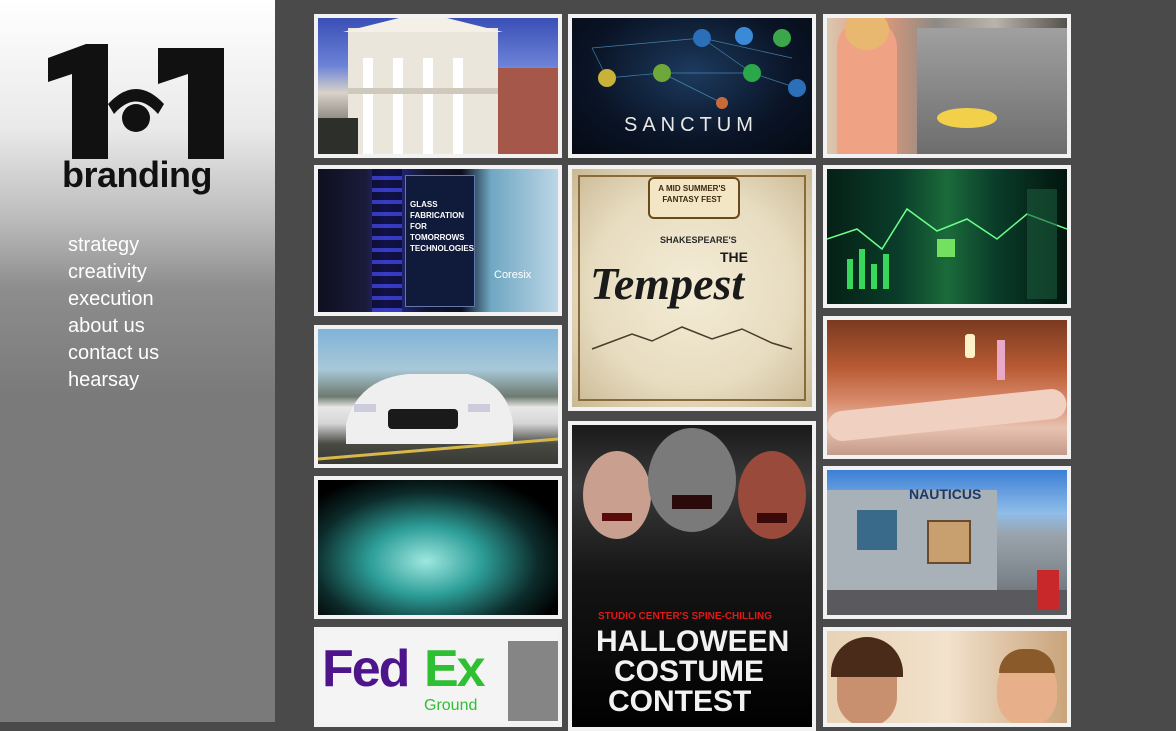 This screenshot has height=731, width=1176. I want to click on portfolio-tile-mansion, so click(438, 86).